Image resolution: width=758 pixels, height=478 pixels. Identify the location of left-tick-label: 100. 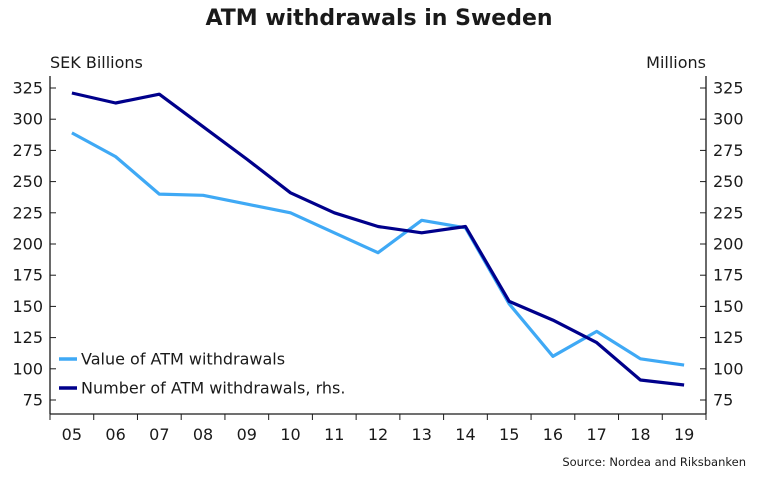
(27, 368).